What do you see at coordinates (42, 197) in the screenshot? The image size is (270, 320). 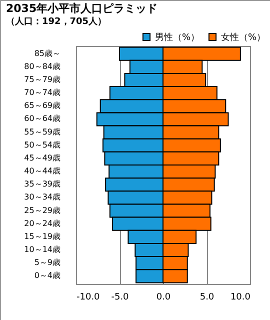 I see `y-tick-label: 30～34歳` at bounding box center [42, 197].